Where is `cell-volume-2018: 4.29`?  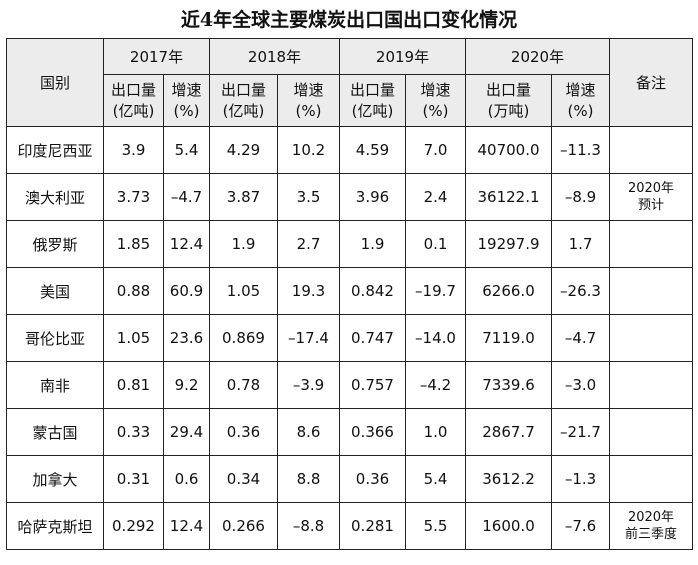 cell-volume-2018: 4.29 is located at coordinates (243, 150).